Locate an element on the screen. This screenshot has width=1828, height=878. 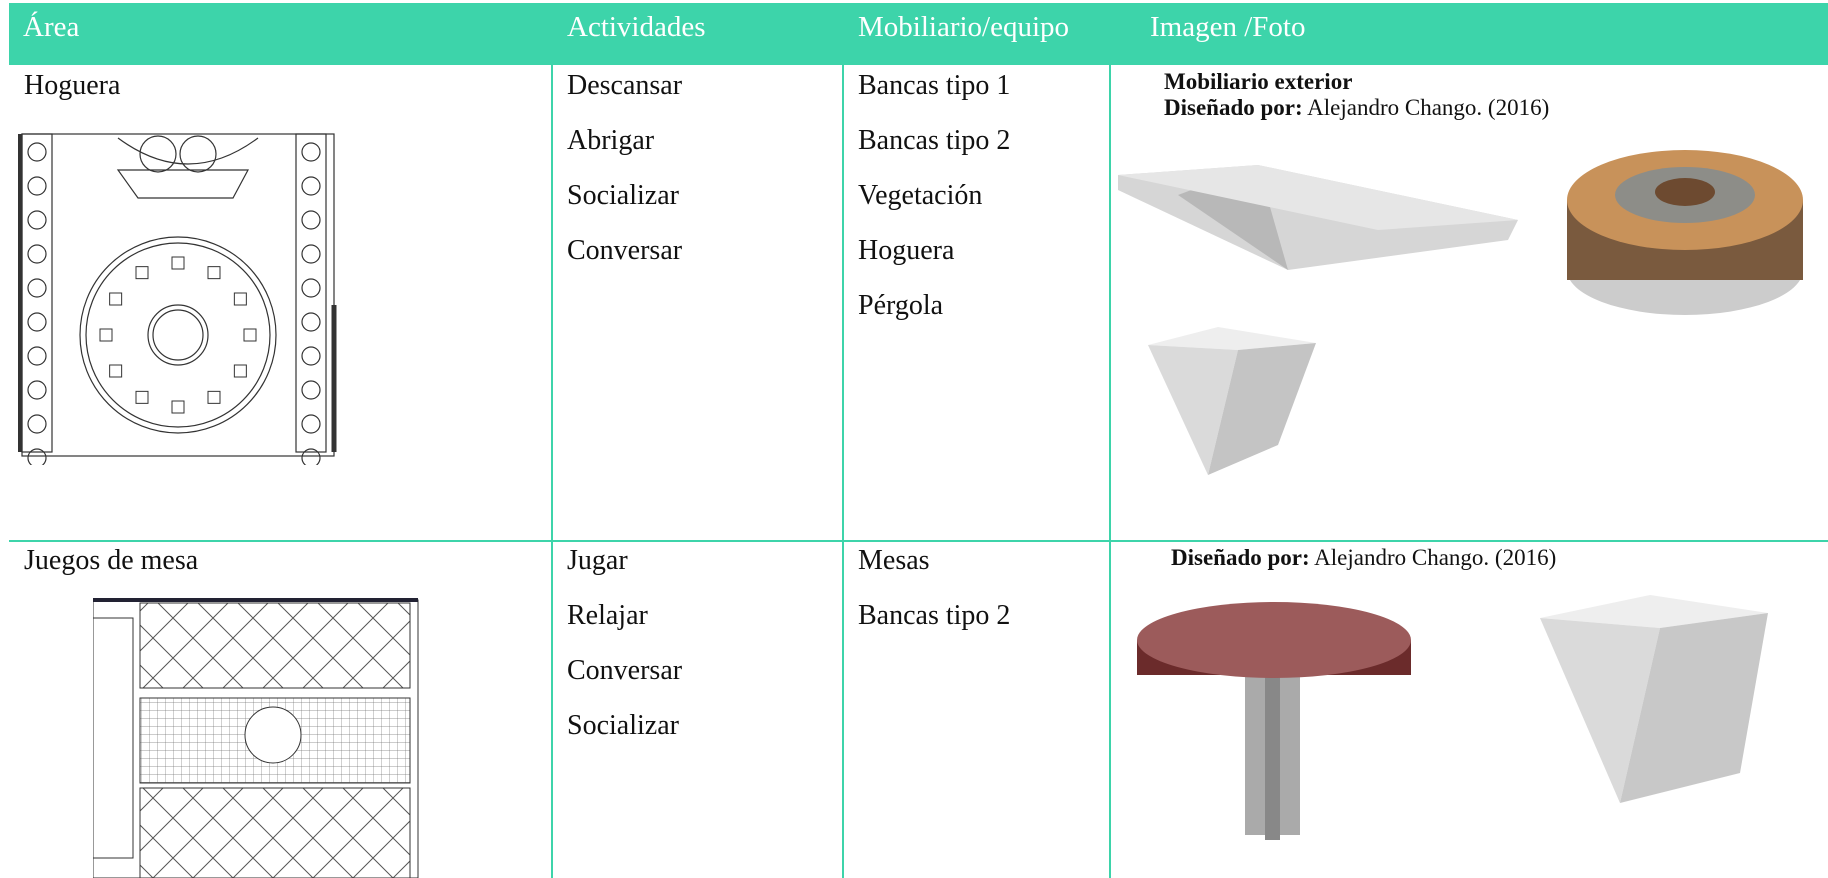
activities: Descansar Abrigar Socializar Conversar is located at coordinates (624, 180).